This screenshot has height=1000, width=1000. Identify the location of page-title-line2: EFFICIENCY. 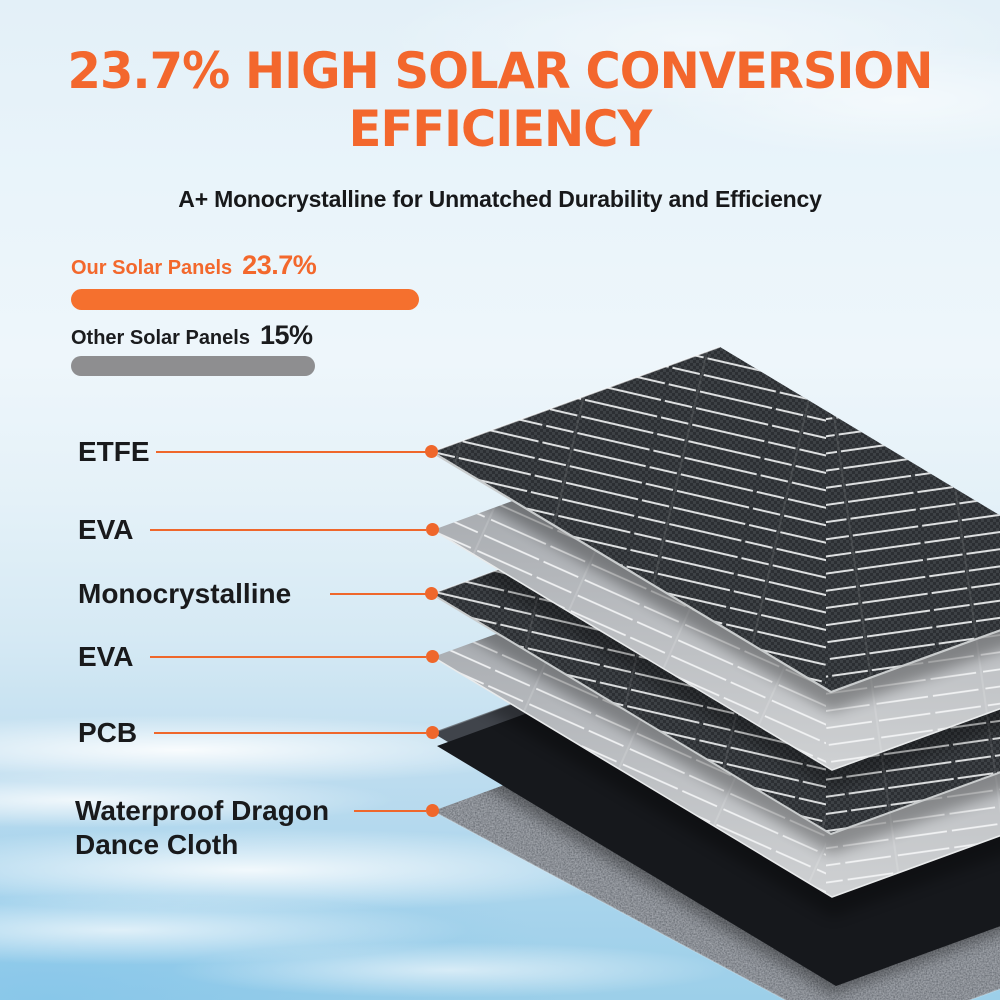
(500, 129).